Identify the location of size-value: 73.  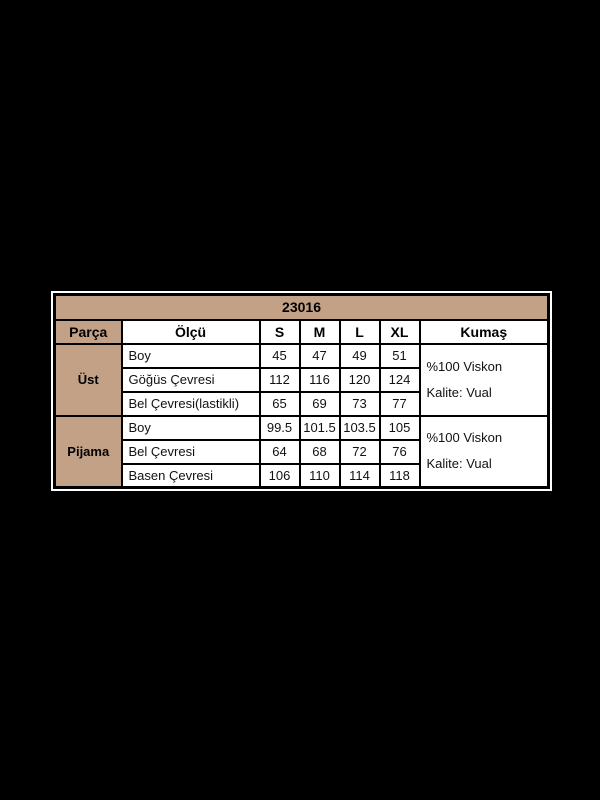
(359, 403).